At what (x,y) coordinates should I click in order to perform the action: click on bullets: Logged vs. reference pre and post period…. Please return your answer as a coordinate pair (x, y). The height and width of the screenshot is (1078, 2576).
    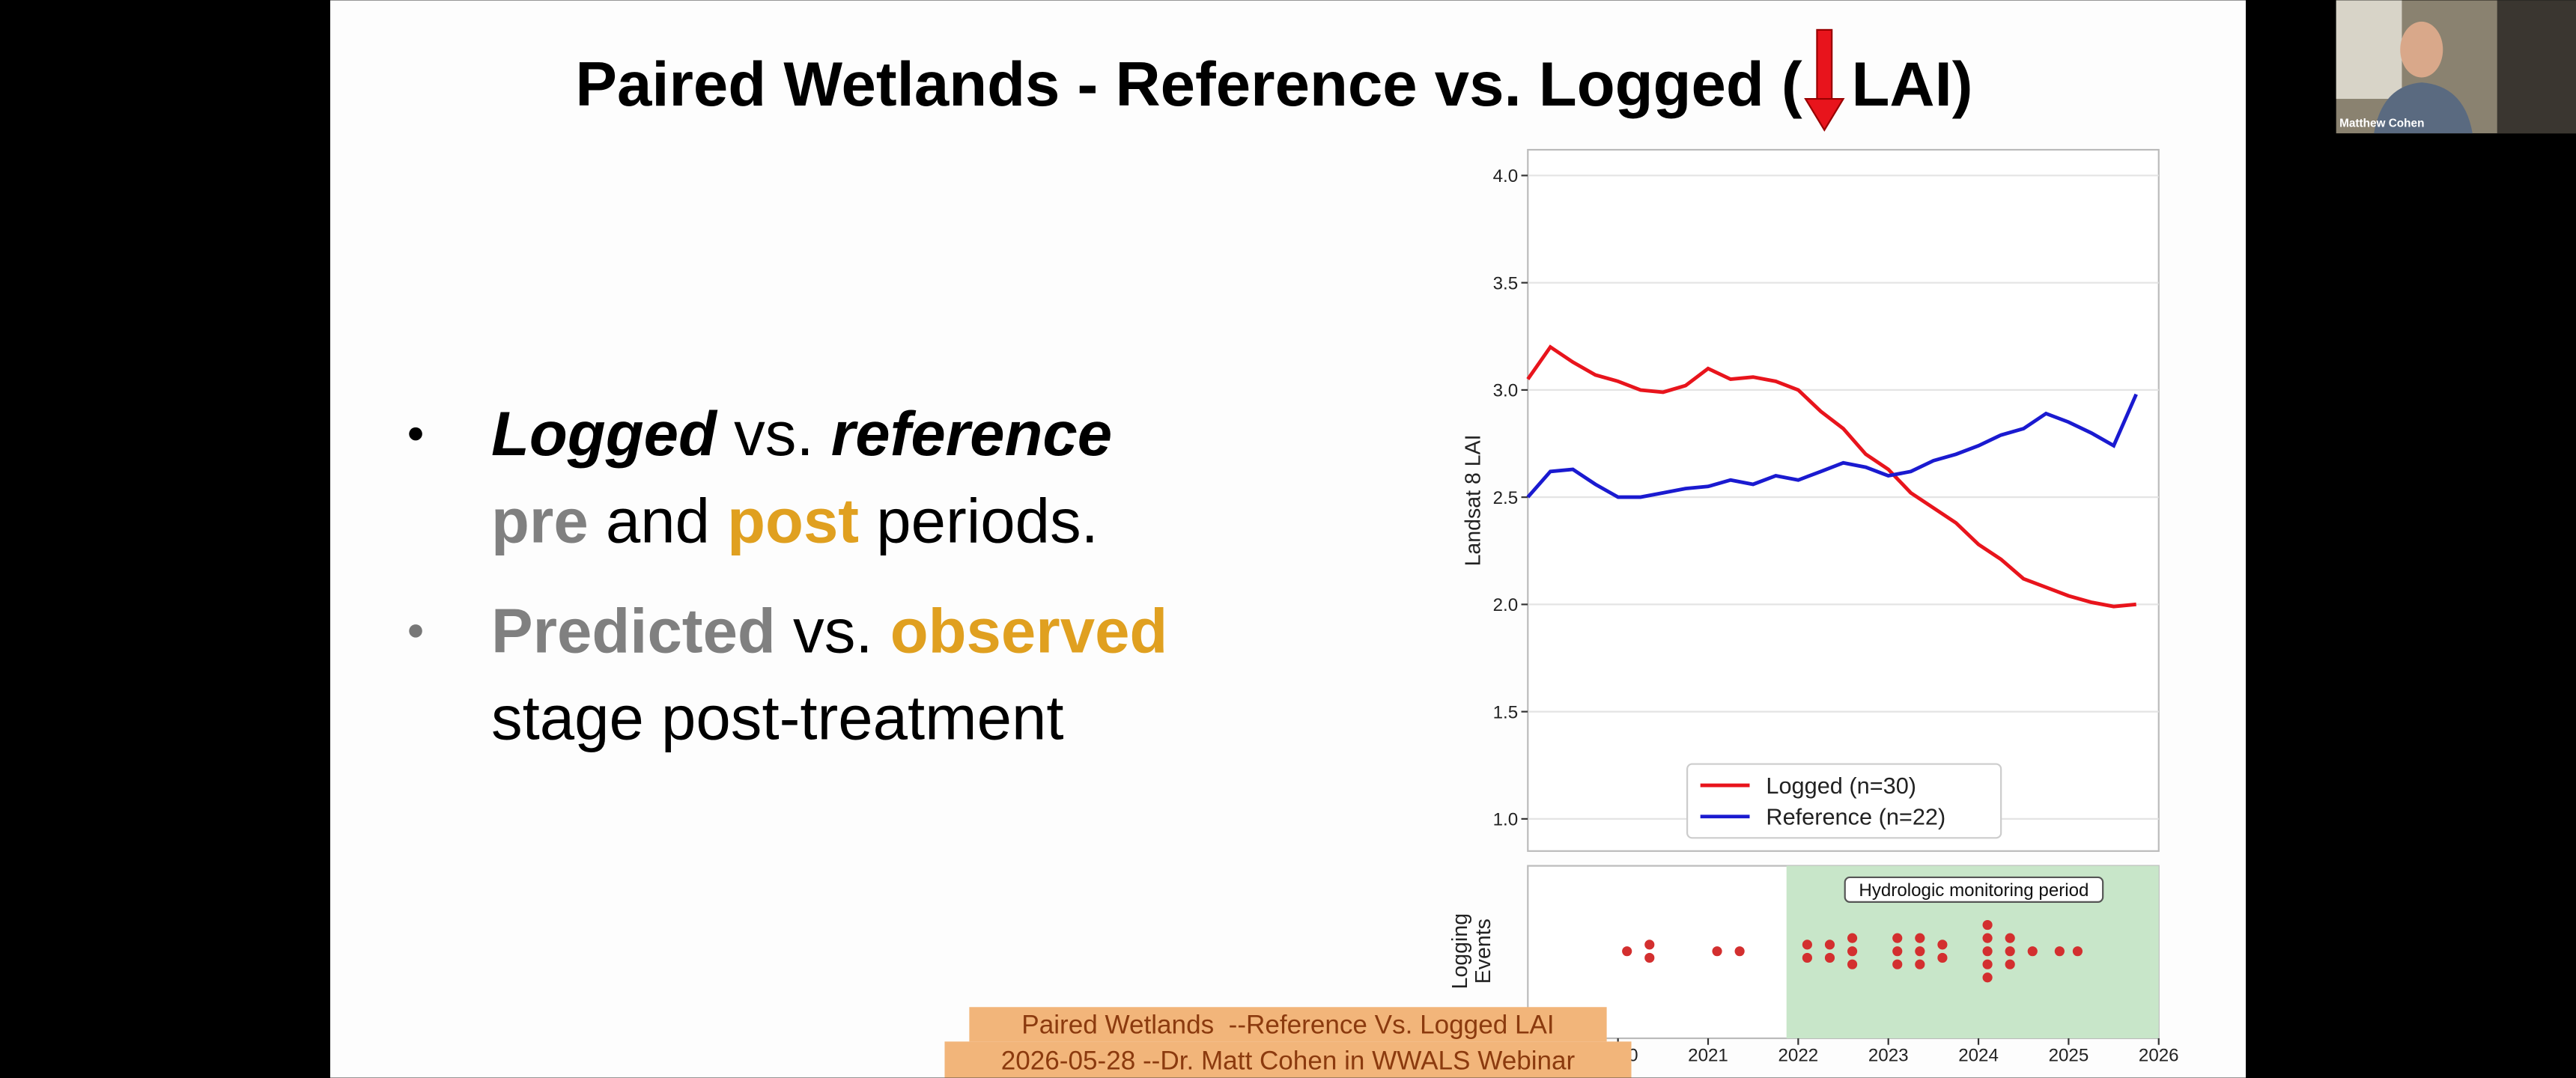
    Looking at the image, I should click on (788, 576).